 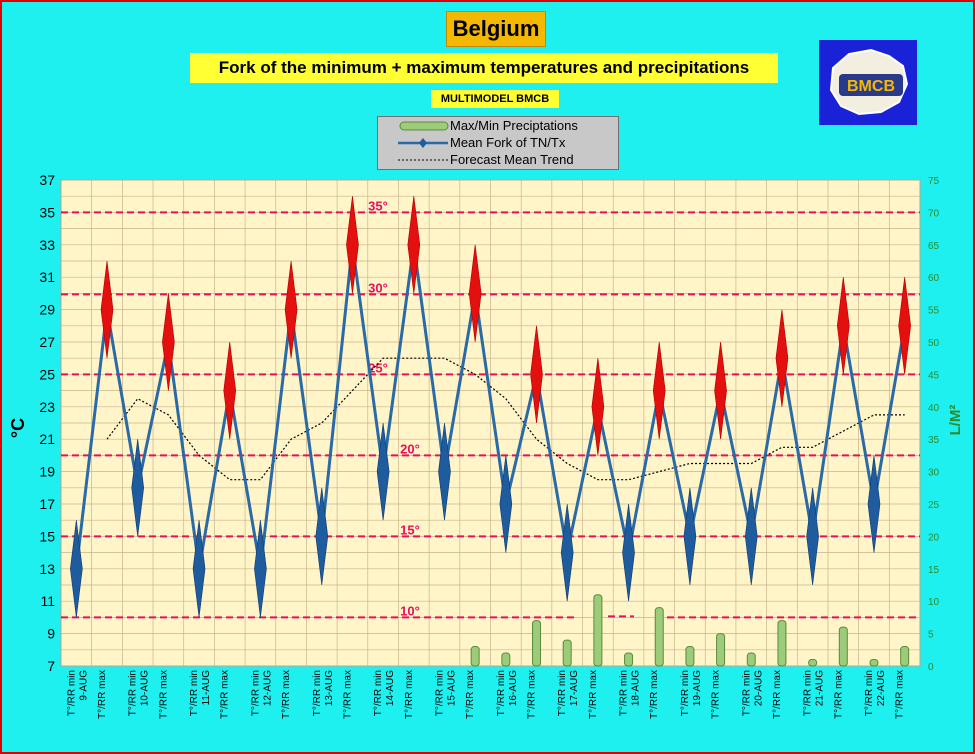 What do you see at coordinates (410, 448) in the screenshot?
I see `reference-line-label: 20°` at bounding box center [410, 448].